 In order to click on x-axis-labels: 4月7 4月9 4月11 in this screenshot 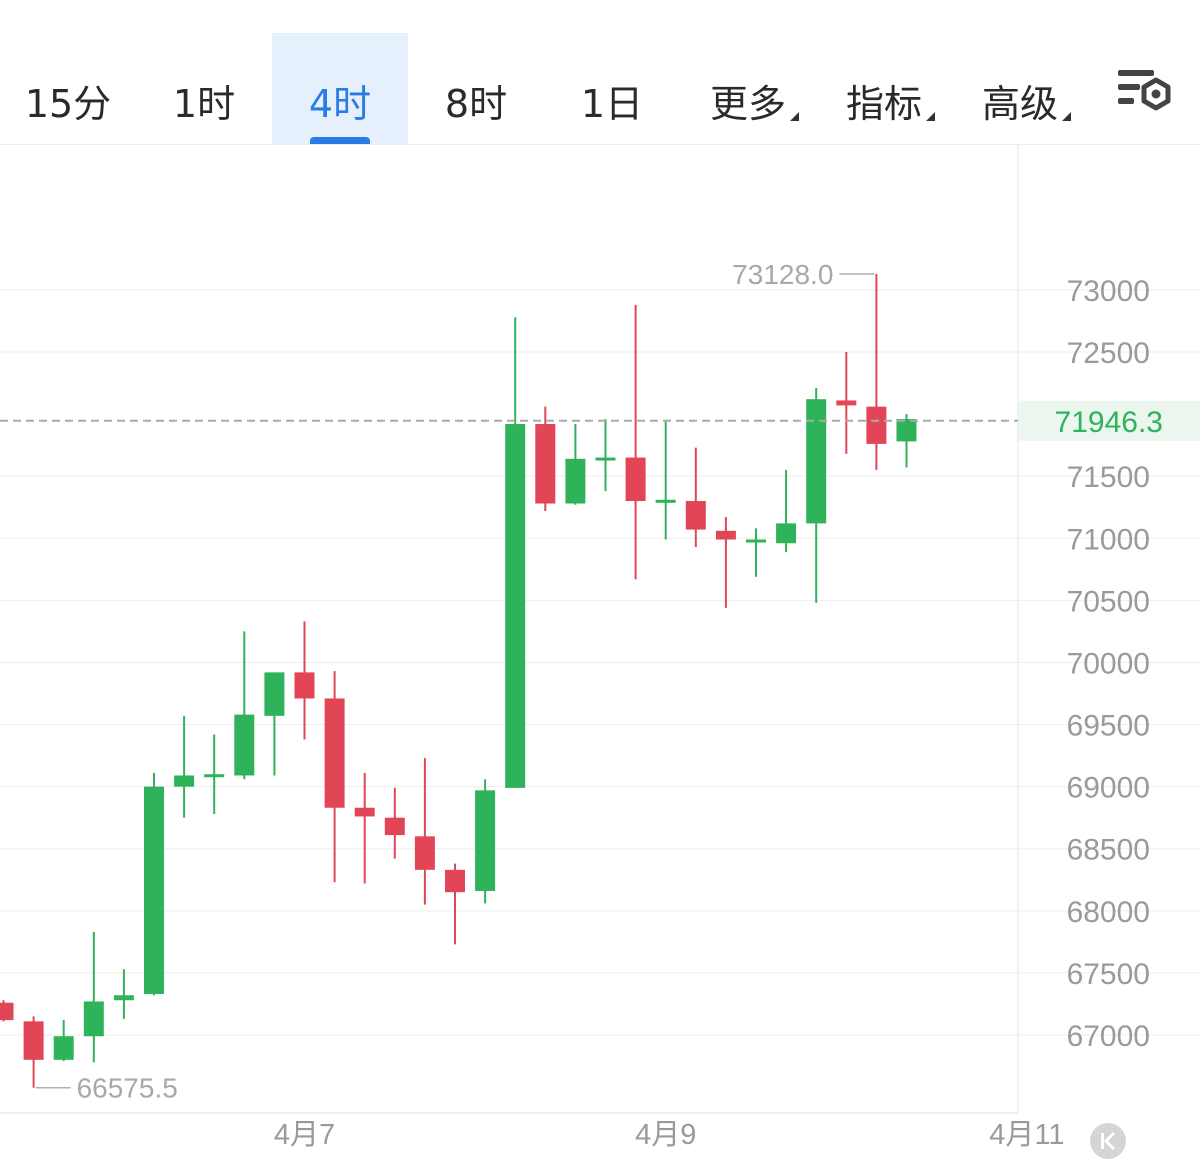, I will do `click(669, 1135)`.